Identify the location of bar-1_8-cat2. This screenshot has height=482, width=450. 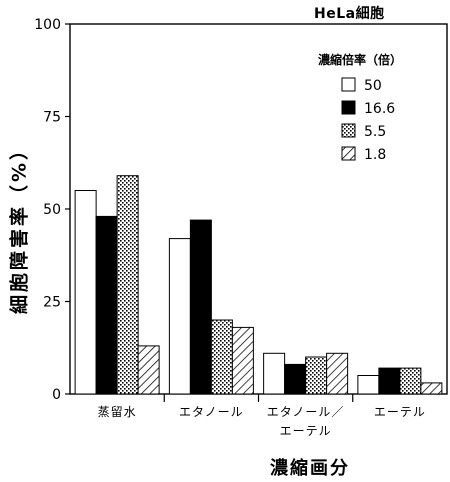
(337, 373).